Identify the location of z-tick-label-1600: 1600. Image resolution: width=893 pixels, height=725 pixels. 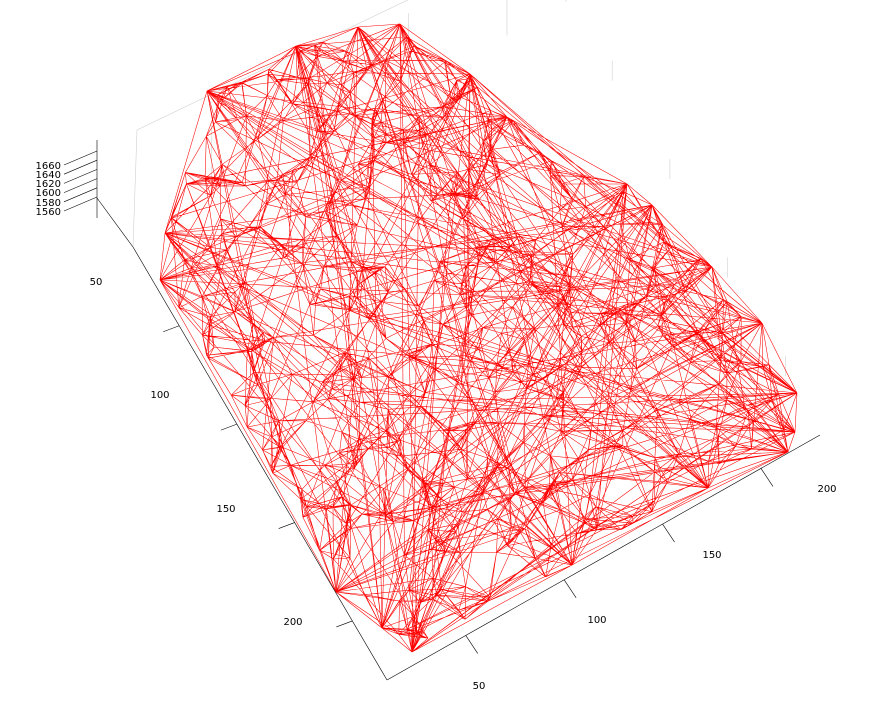
(48, 193).